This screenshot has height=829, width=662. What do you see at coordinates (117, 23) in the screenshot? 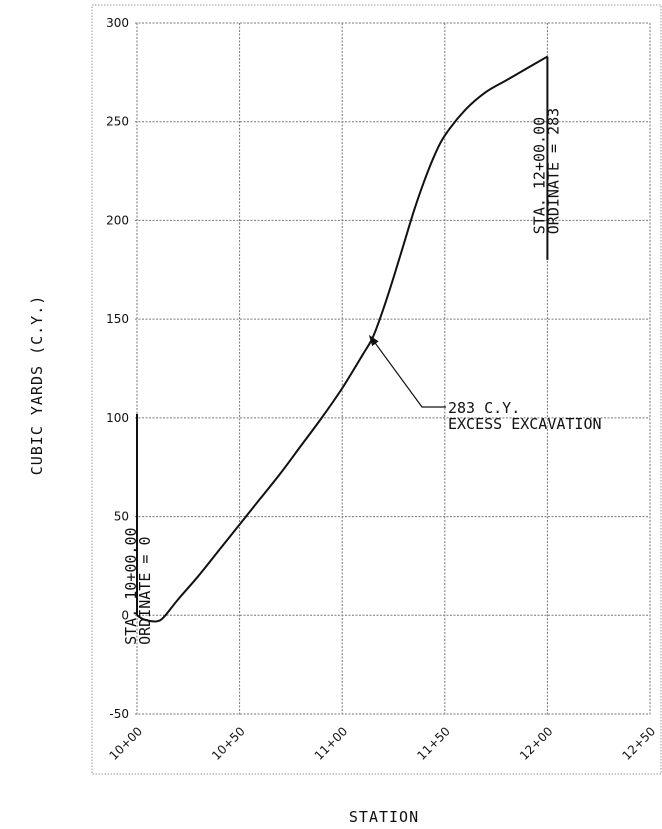
I see `y-tick-label: 300` at bounding box center [117, 23].